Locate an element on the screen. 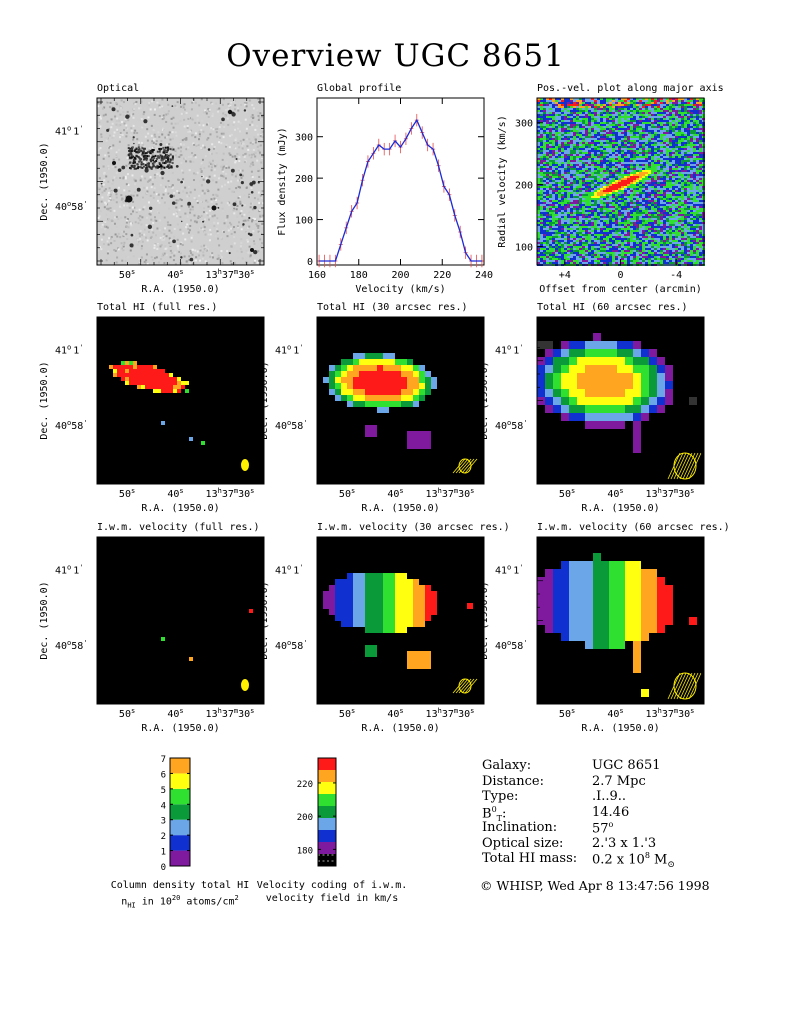  star is located at coordinates (129, 155).